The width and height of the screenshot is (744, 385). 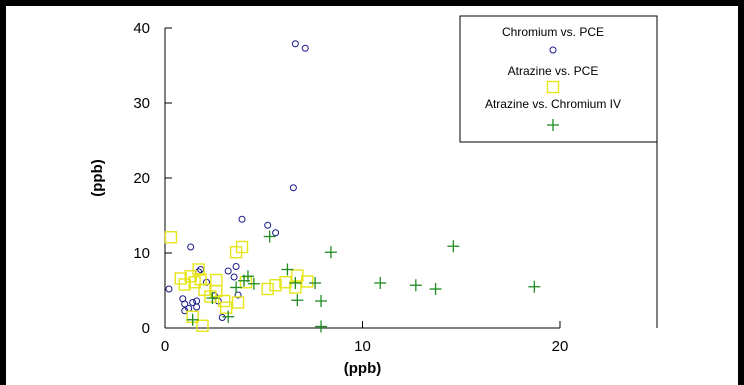 I want to click on y-tick-label: 30, so click(x=141, y=103).